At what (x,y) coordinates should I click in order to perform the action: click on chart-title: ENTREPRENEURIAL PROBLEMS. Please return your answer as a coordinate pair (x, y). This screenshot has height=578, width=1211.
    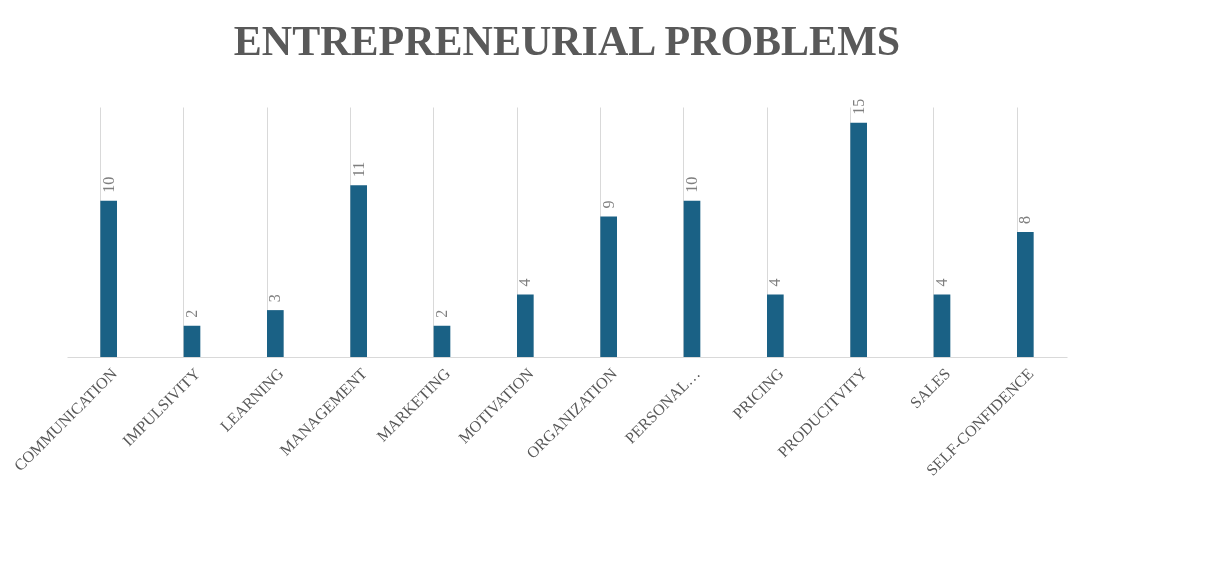
    Looking at the image, I should click on (567, 40).